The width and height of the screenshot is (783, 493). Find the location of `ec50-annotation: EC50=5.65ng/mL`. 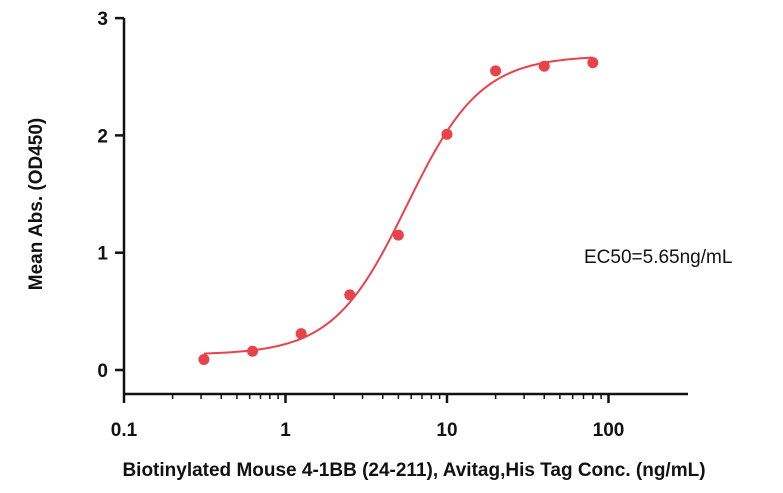

ec50-annotation: EC50=5.65ng/mL is located at coordinates (658, 257).